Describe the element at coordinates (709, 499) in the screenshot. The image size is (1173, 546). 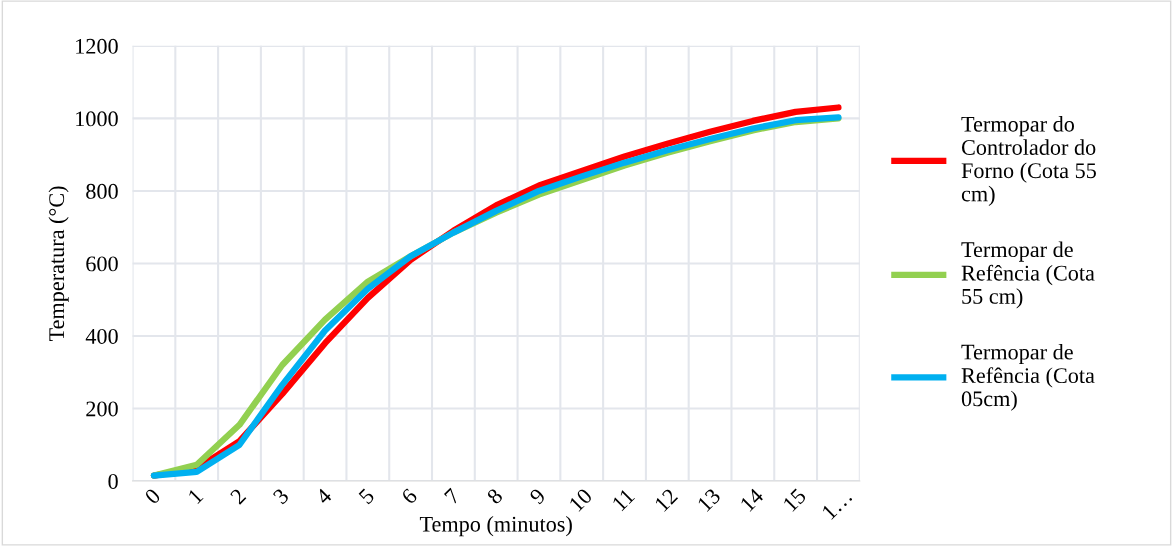
I see `x-tick-label: 13` at that location.